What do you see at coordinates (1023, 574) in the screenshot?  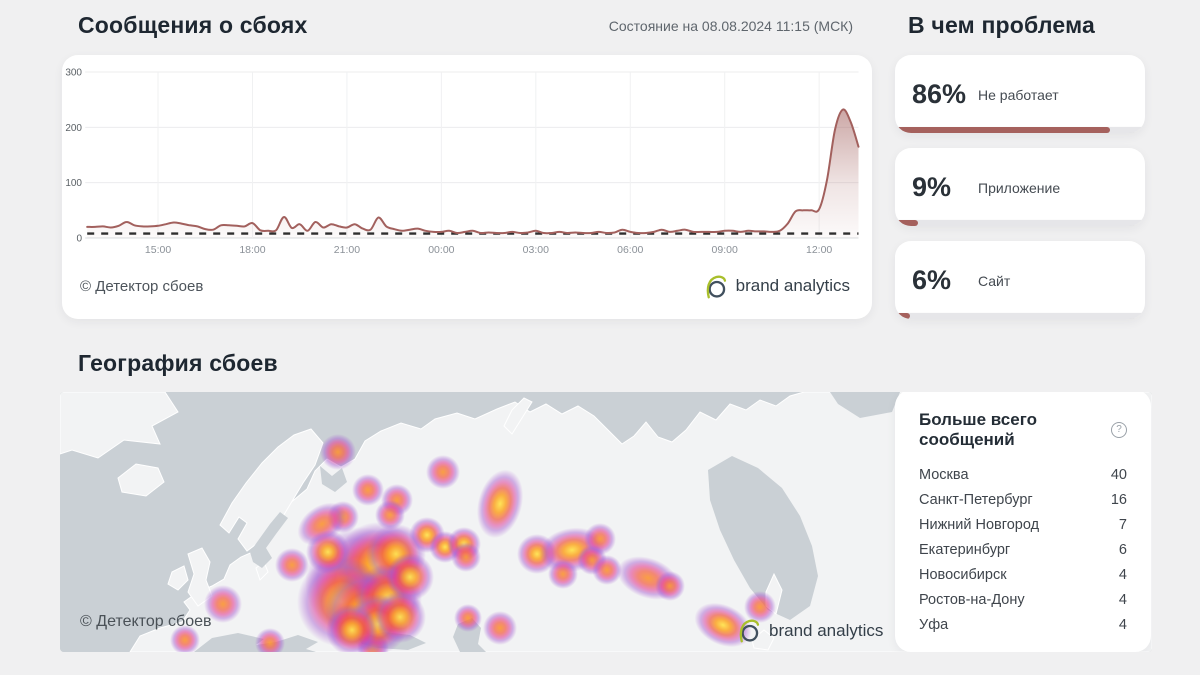 I see `city-row: Новосибирск 4` at bounding box center [1023, 574].